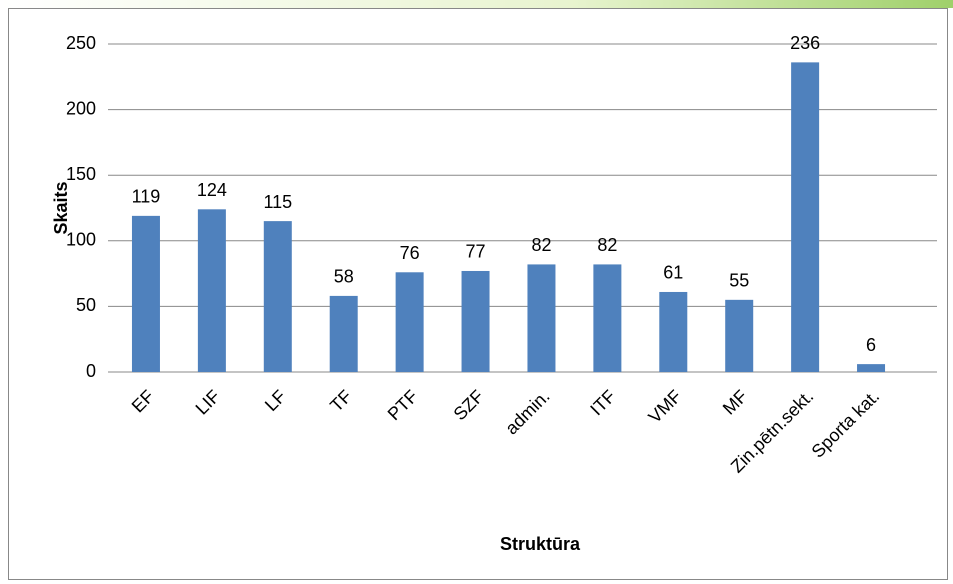 The image size is (953, 584). What do you see at coordinates (61, 207) in the screenshot?
I see `y-axis-label: Skaits` at bounding box center [61, 207].